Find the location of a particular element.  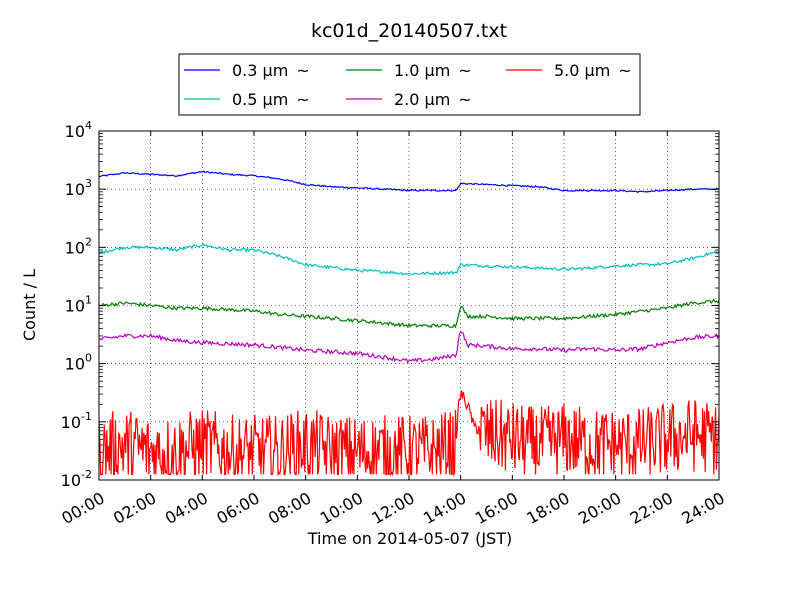

y-tick-label: 10³ is located at coordinates (78, 188).